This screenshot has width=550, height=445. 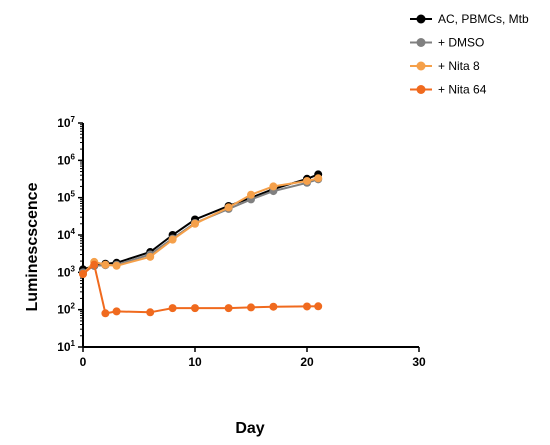 What do you see at coordinates (32, 246) in the screenshot?
I see `y-axis-title: Luminescscence` at bounding box center [32, 246].